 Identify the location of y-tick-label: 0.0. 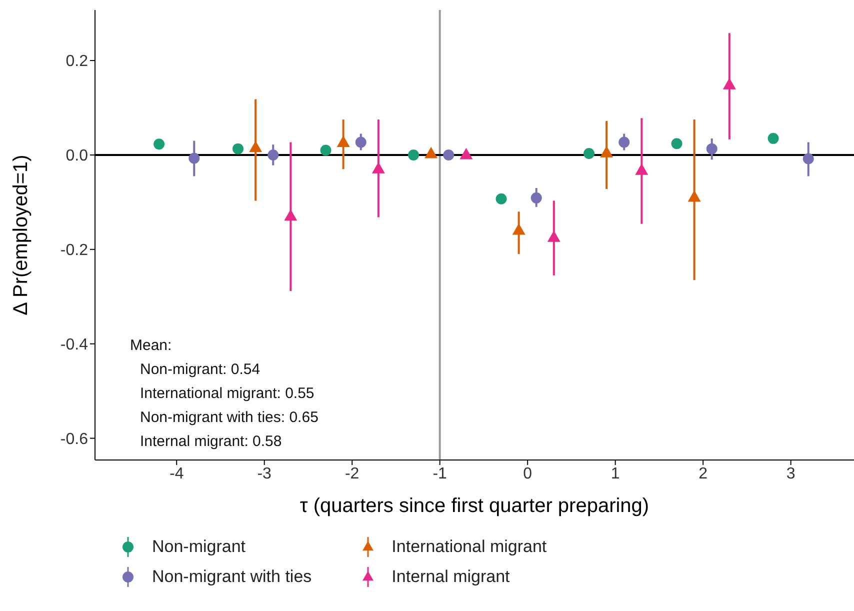
(77, 156).